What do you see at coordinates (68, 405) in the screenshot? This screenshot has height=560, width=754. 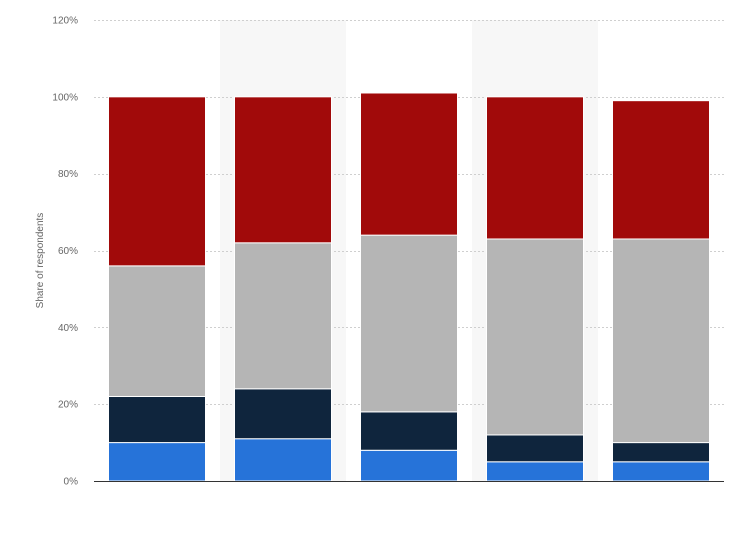 I see `y-tick-label: 20%` at bounding box center [68, 405].